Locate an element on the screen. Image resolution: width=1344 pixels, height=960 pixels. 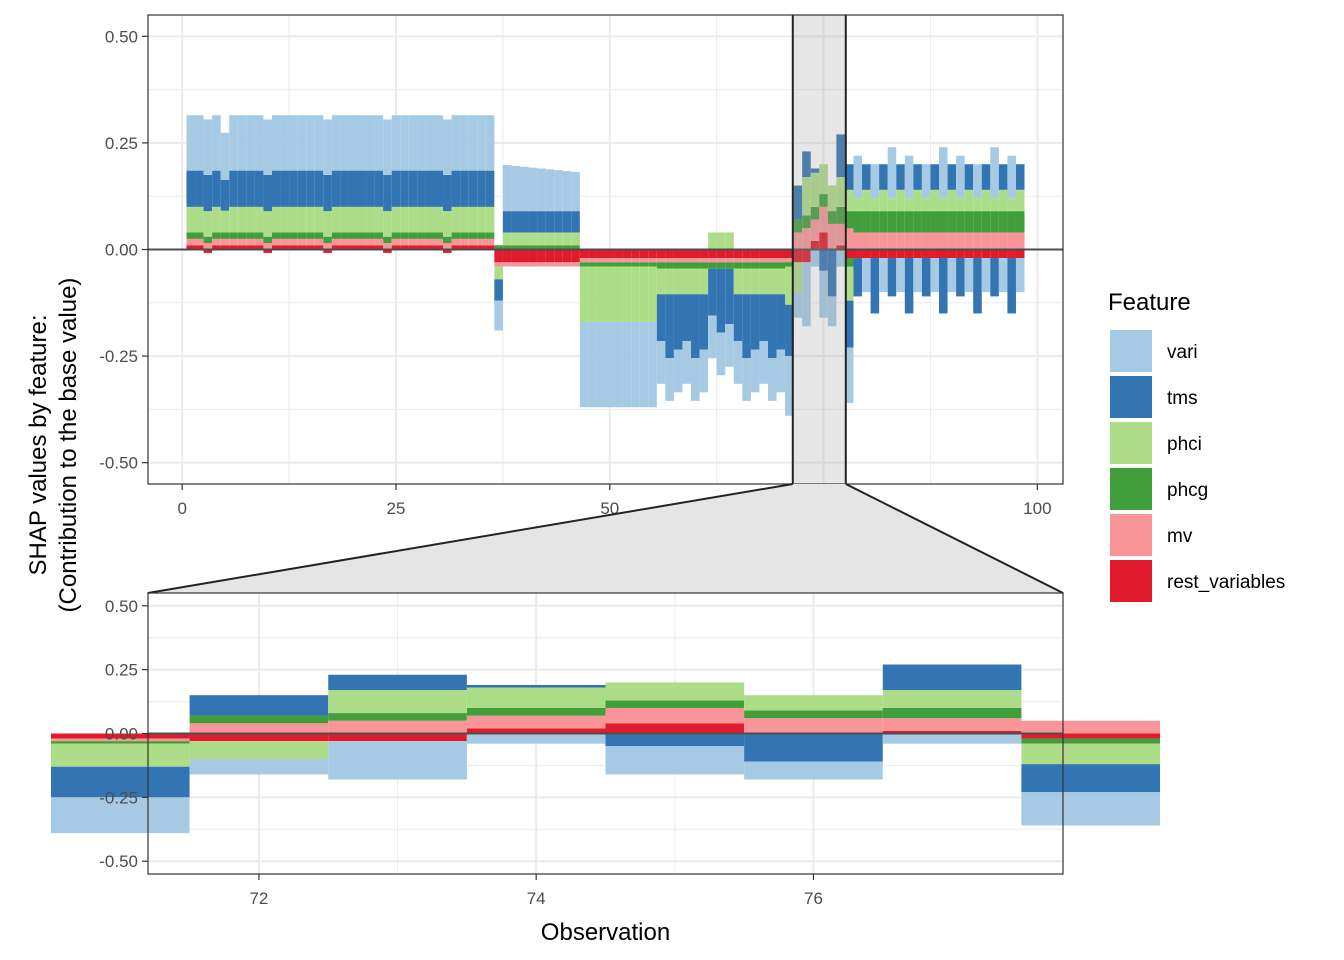
y-tick-label: -0.25 is located at coordinates (118, 797).